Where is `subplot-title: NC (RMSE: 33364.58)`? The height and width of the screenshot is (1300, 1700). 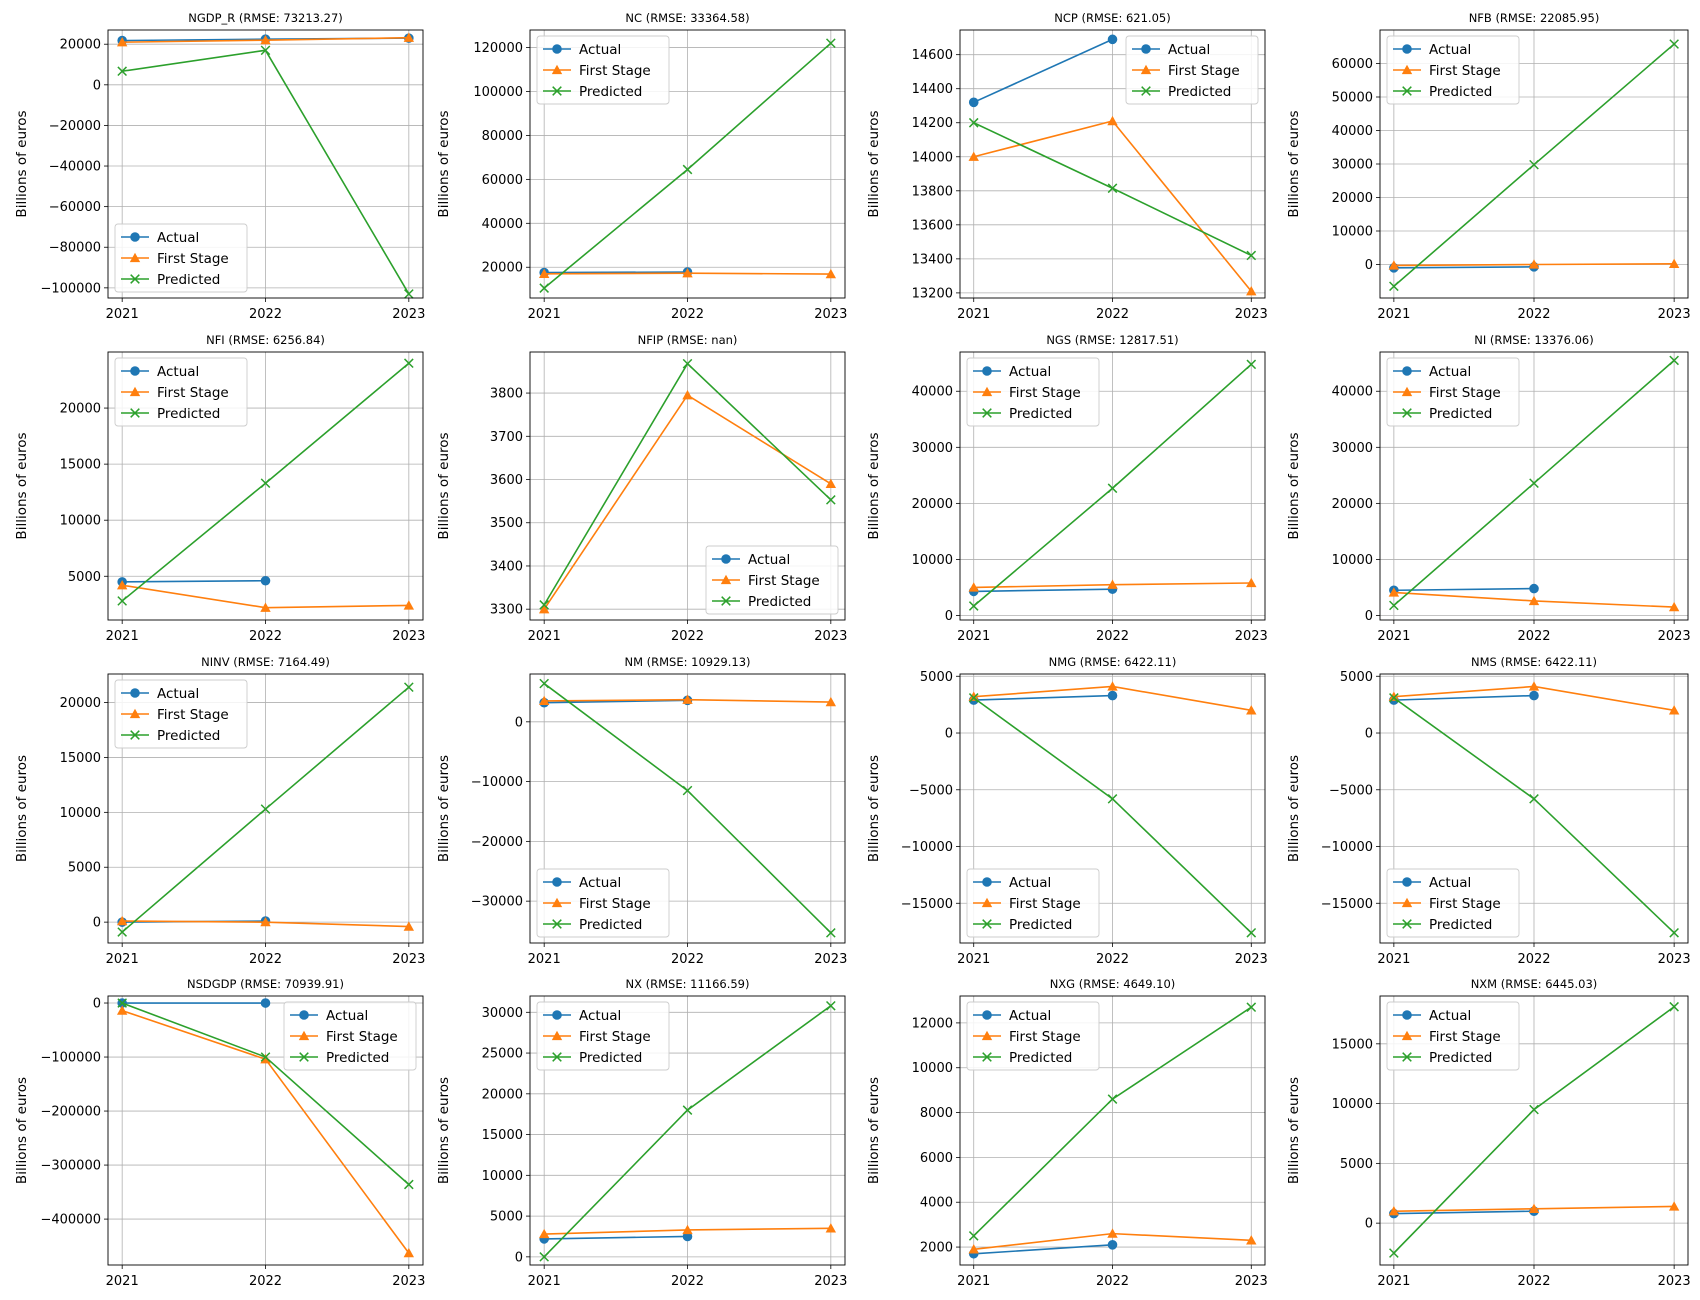
subplot-title: NC (RMSE: 33364.58) is located at coordinates (687, 18).